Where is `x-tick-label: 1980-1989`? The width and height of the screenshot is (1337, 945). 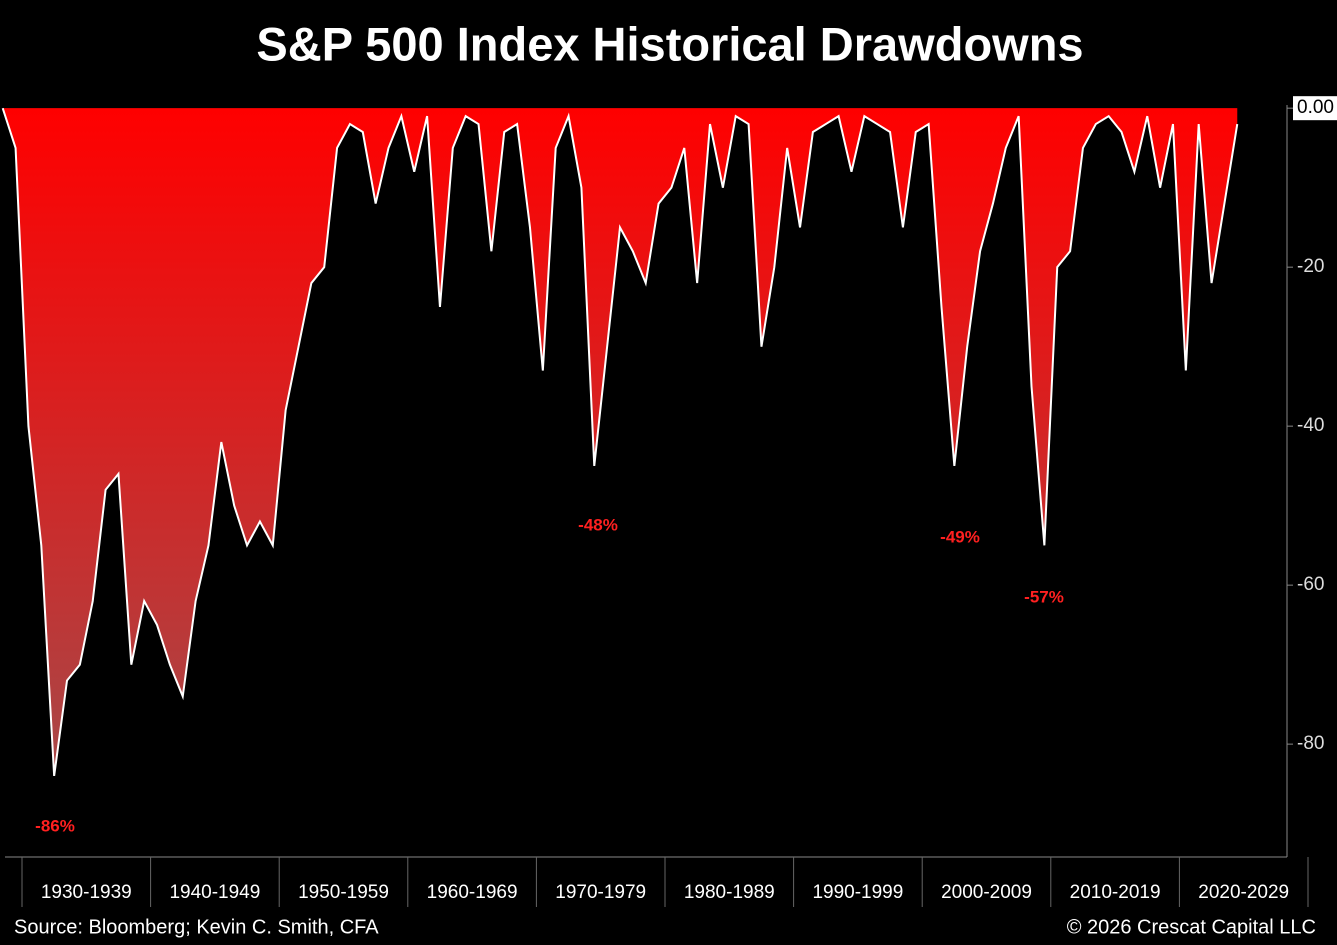
x-tick-label: 1980-1989 is located at coordinates (729, 892).